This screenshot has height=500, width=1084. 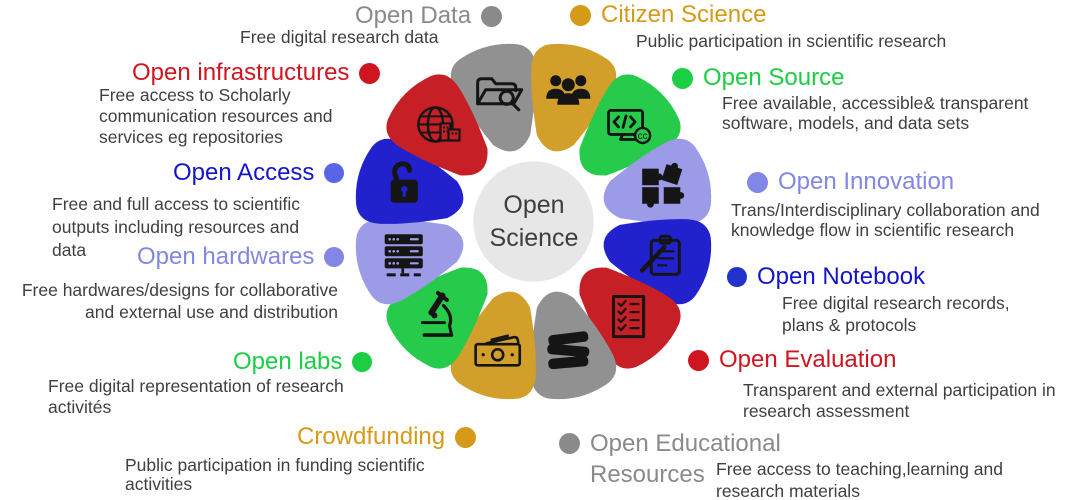 What do you see at coordinates (334, 173) in the screenshot?
I see `open-access-dot` at bounding box center [334, 173].